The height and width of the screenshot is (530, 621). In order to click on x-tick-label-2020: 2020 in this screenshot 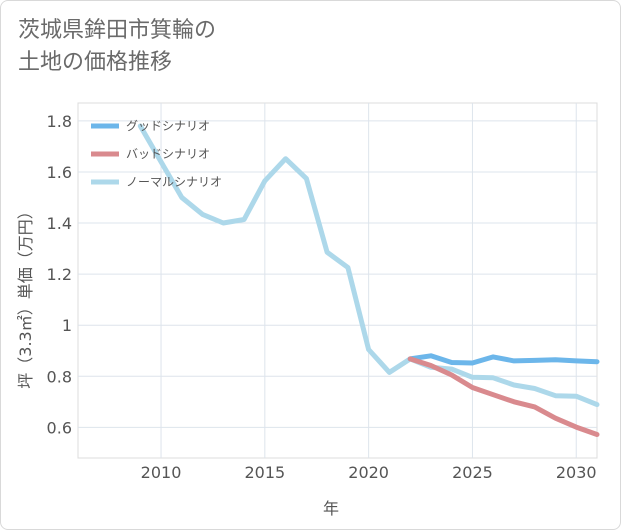, I will do `click(368, 472)`.